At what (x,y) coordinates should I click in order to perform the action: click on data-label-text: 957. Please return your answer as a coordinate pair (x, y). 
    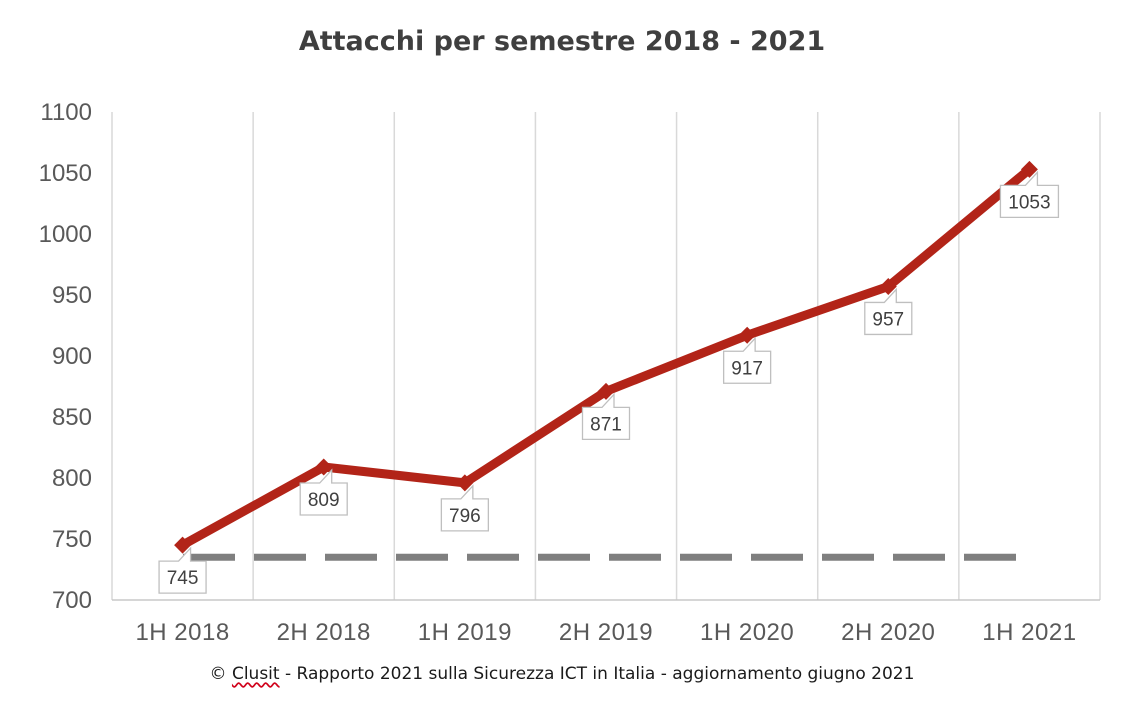
    Looking at the image, I should click on (888, 319).